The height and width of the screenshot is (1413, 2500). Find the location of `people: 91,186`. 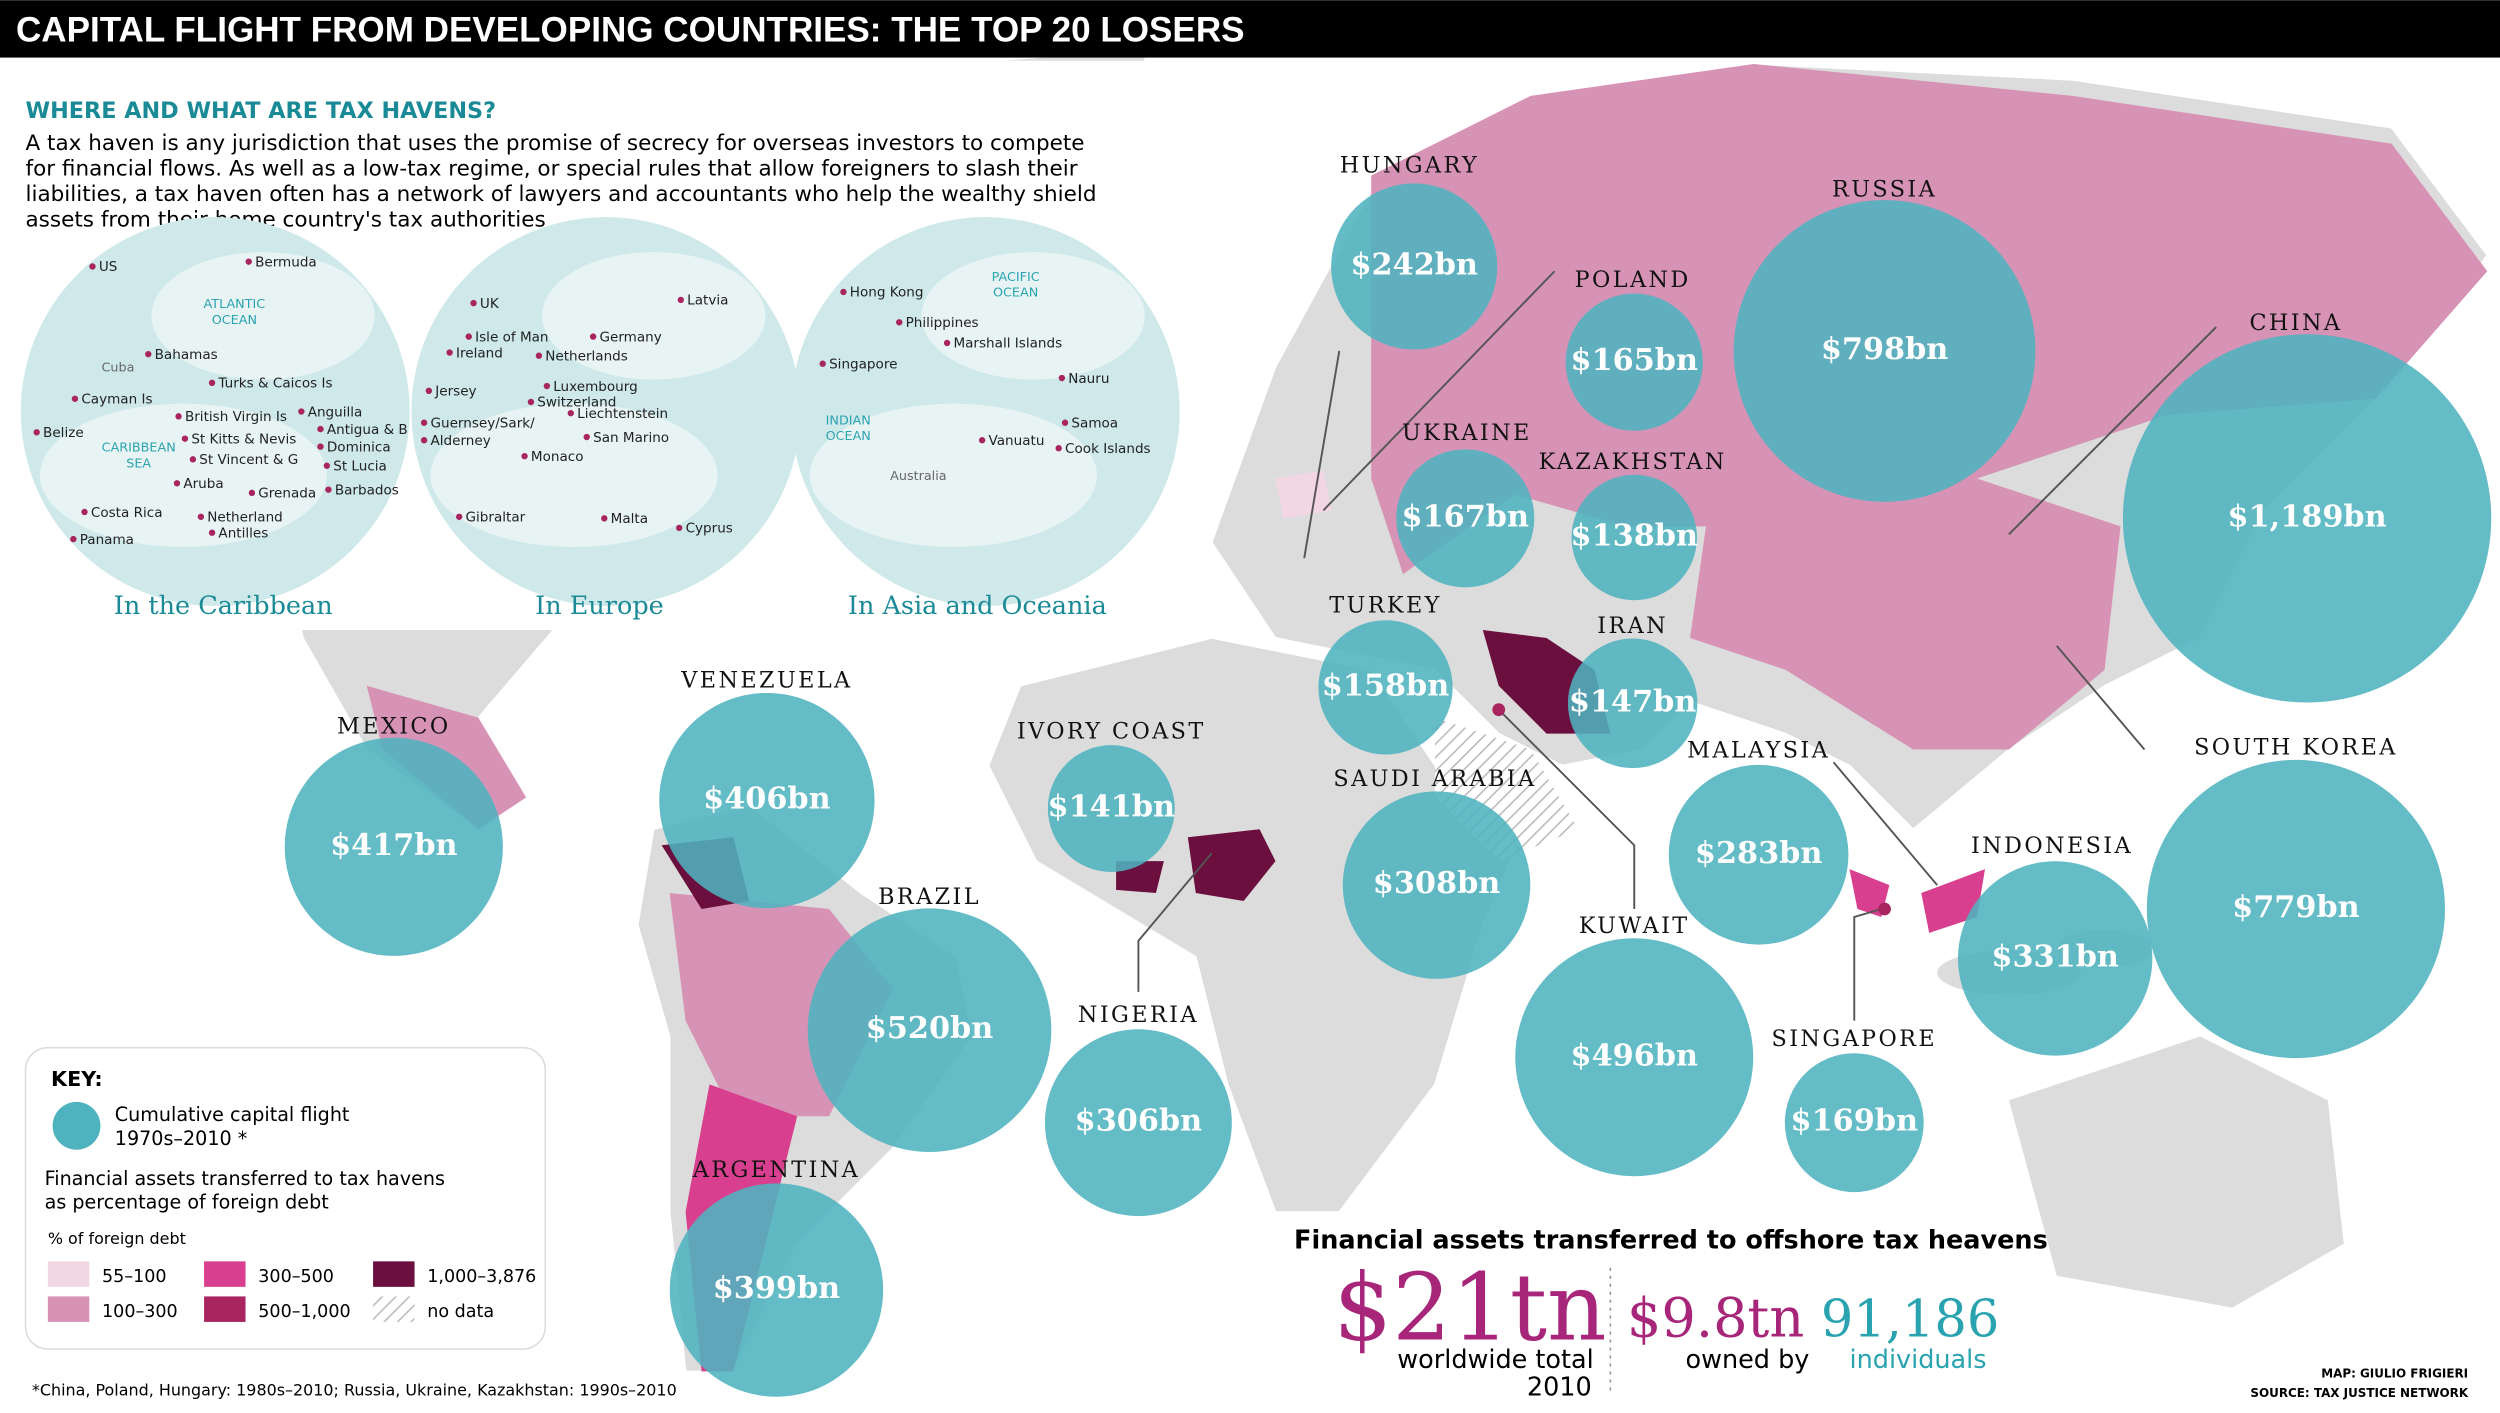

people: 91,186 is located at coordinates (1910, 1319).